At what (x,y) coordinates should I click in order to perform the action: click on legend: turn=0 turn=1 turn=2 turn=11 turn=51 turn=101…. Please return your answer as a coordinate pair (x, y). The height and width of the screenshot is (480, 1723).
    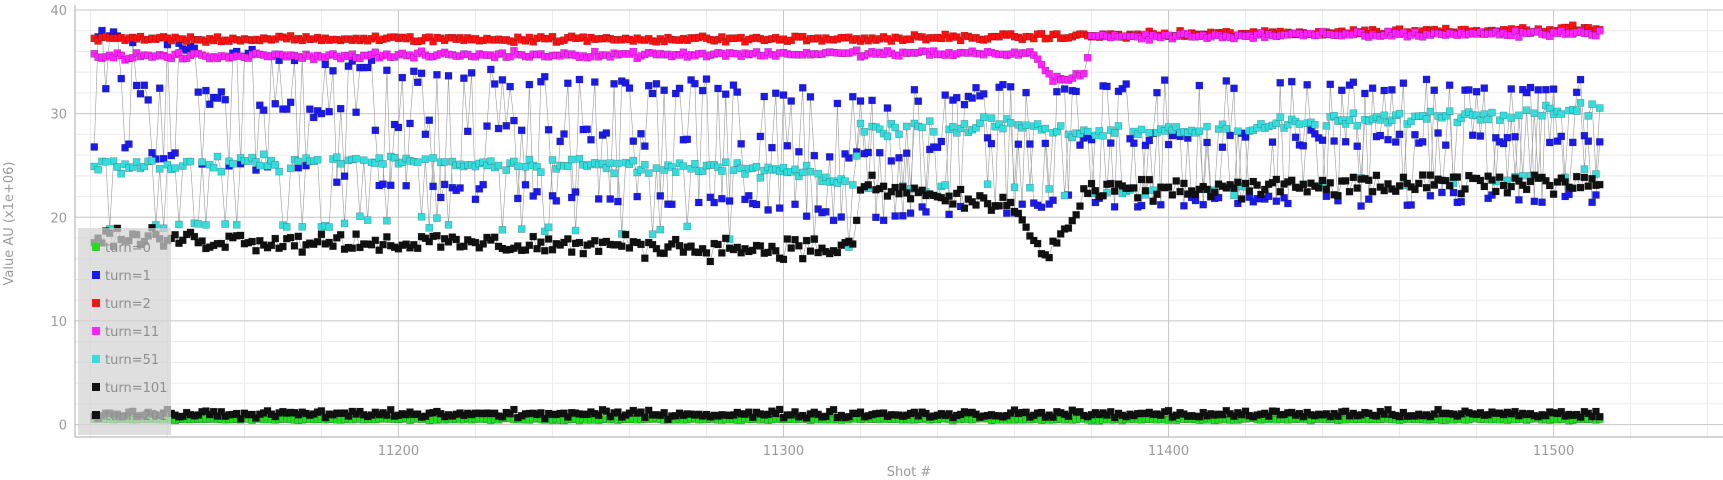
    Looking at the image, I should click on (124, 331).